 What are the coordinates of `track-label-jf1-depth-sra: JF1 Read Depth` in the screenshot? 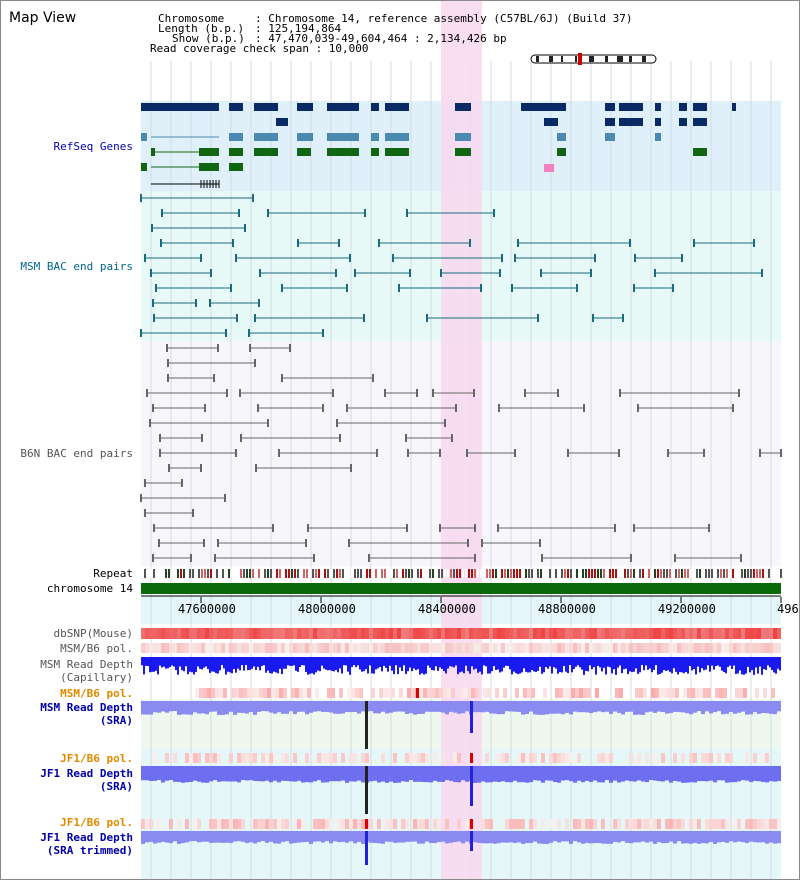 It's located at (86, 773).